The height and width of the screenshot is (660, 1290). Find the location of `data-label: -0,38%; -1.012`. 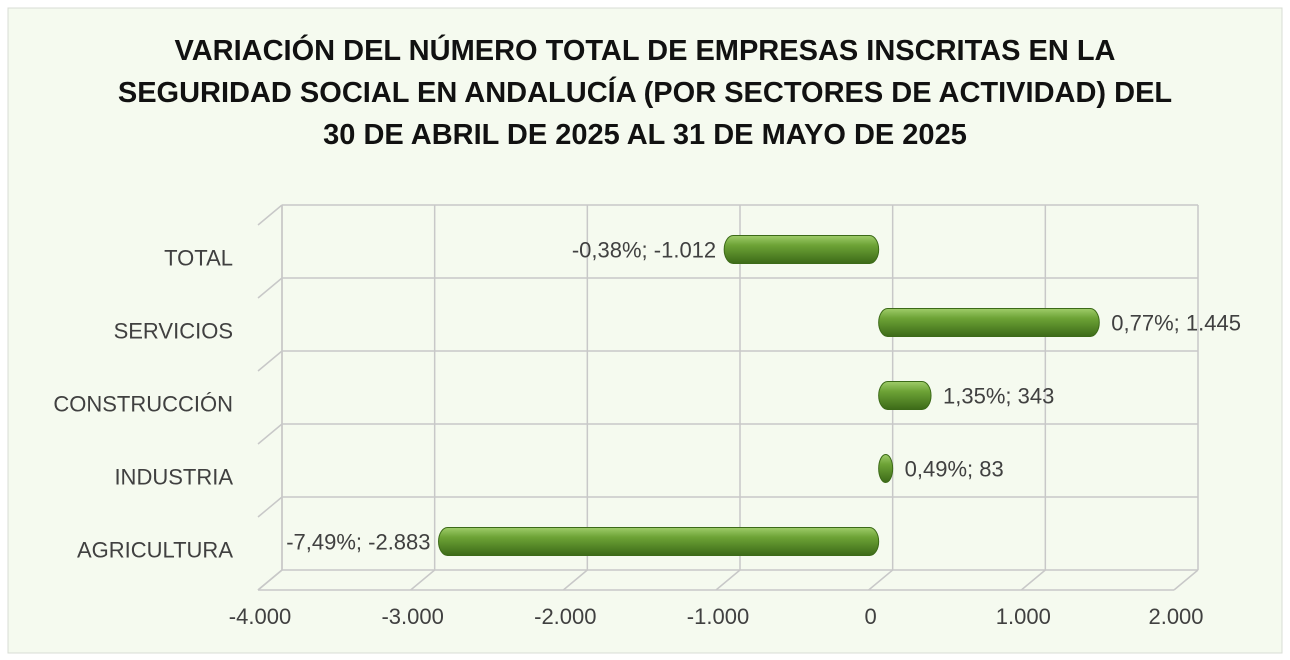

data-label: -0,38%; -1.012 is located at coordinates (644, 249).